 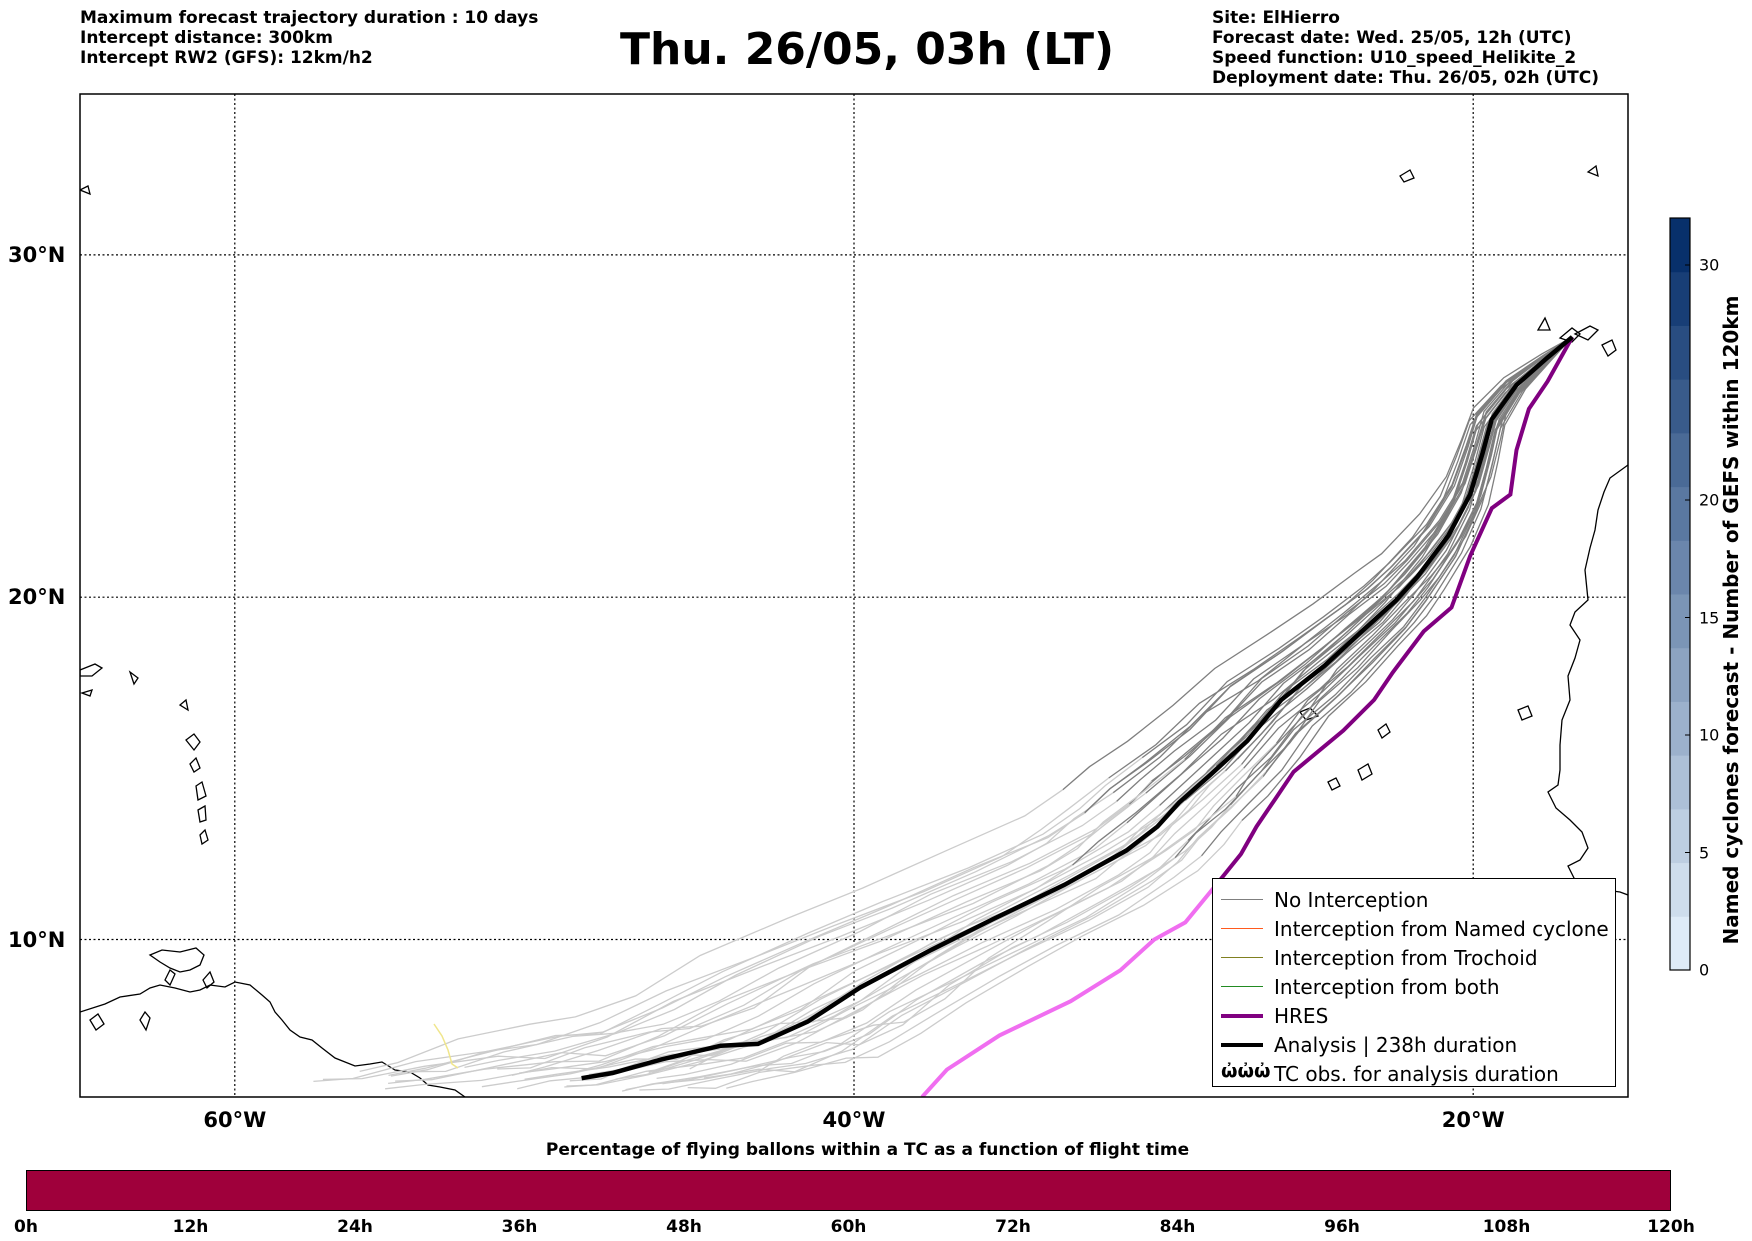 I want to click on colorbar-tick-label: 10, so click(x=1709, y=735).